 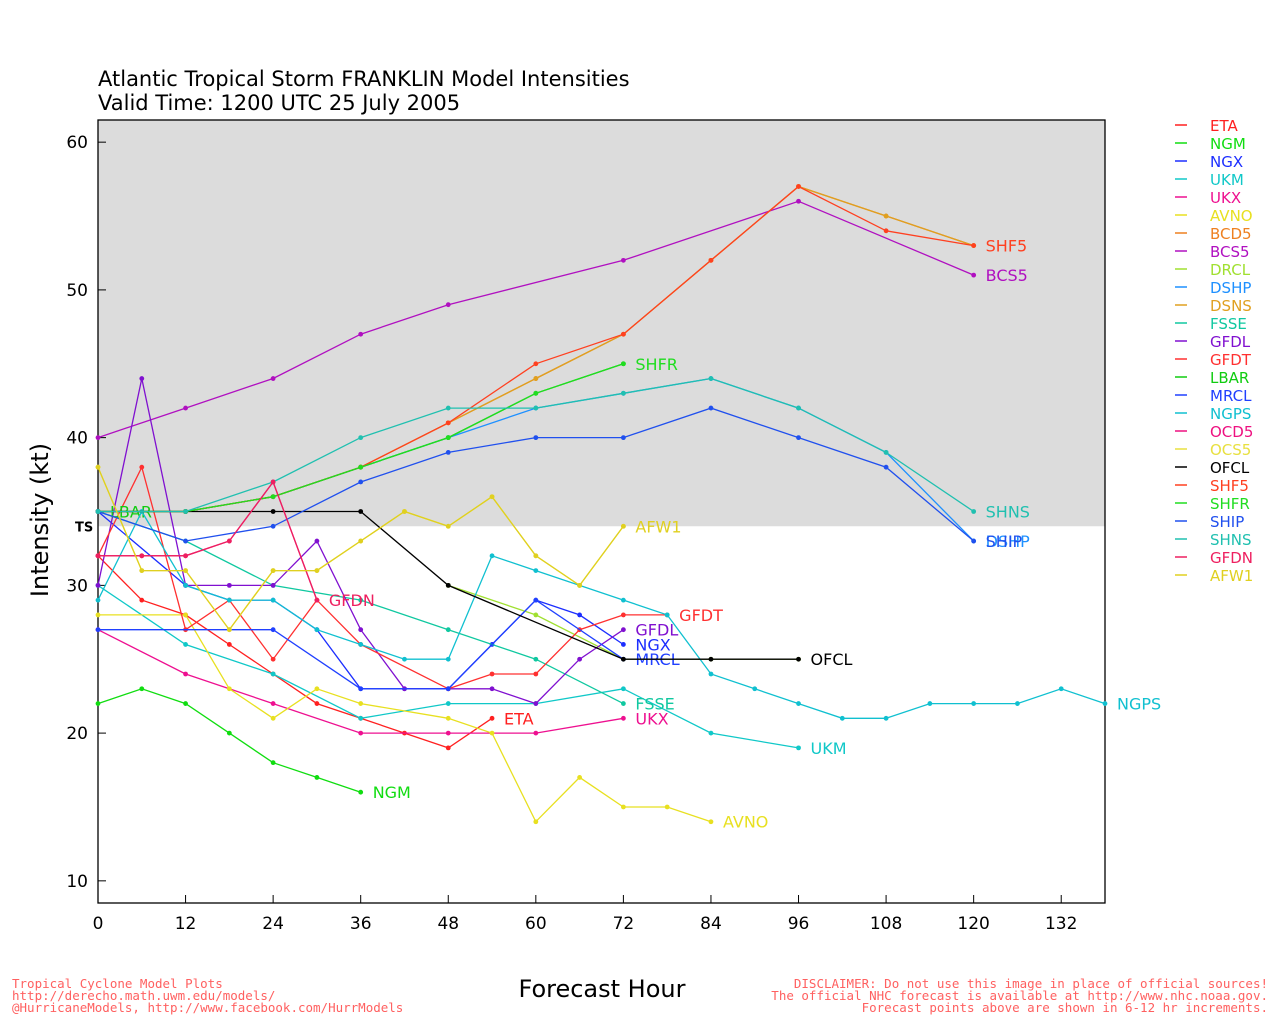 What do you see at coordinates (186, 924) in the screenshot?
I see `x-tick-label: 12` at bounding box center [186, 924].